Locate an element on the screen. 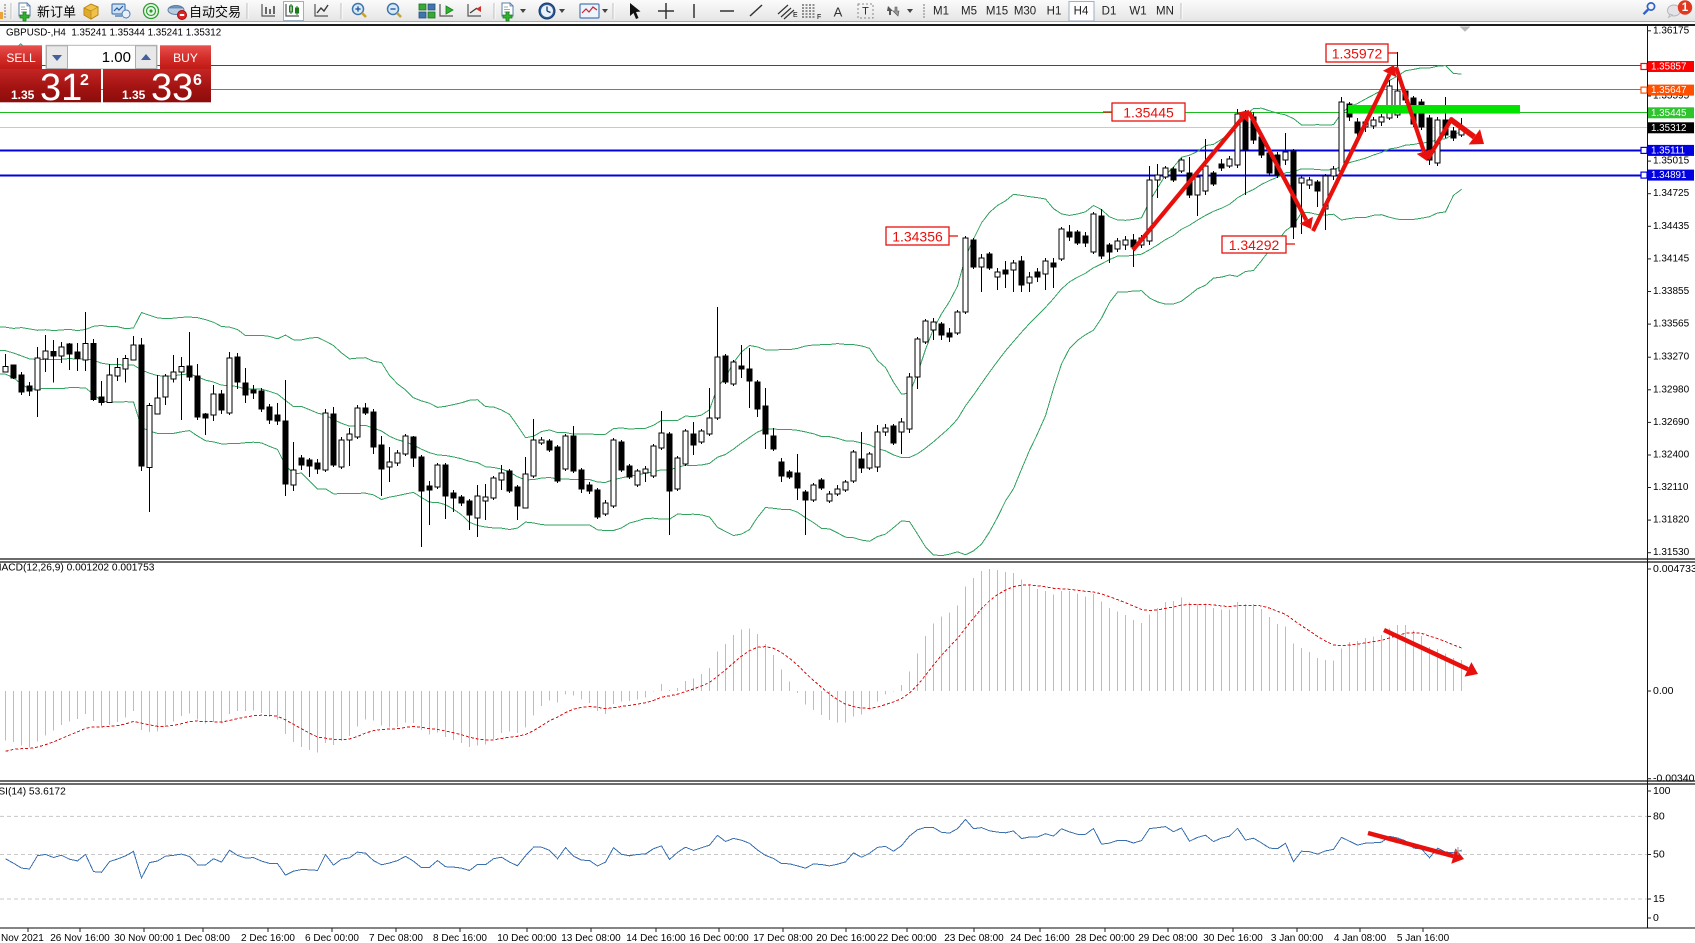  svg-text: D1 is located at coordinates (1109, 12).